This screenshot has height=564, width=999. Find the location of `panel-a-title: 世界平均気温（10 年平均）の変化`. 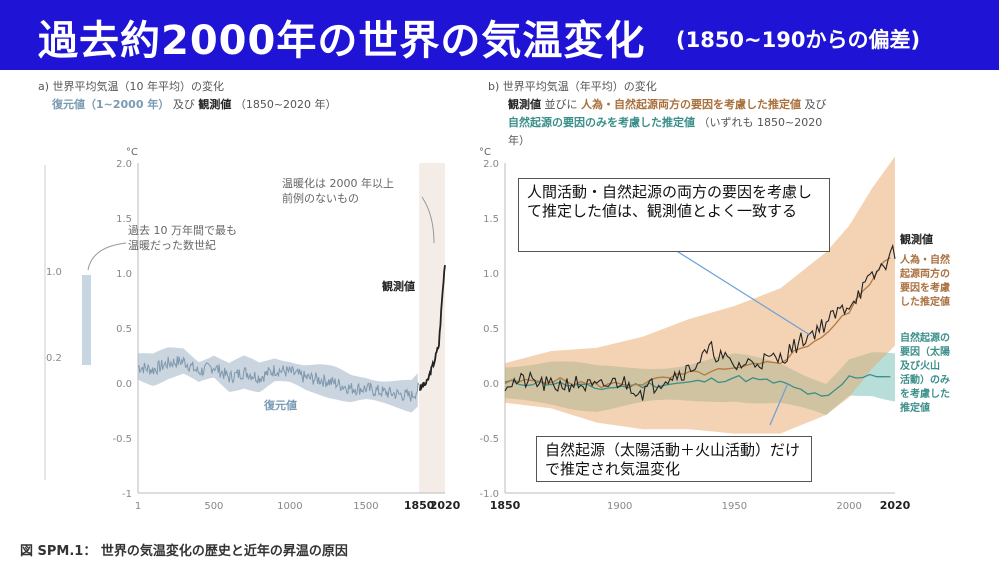

panel-a-title: 世界平均気温（10 年平均）の変化 is located at coordinates (138, 86).